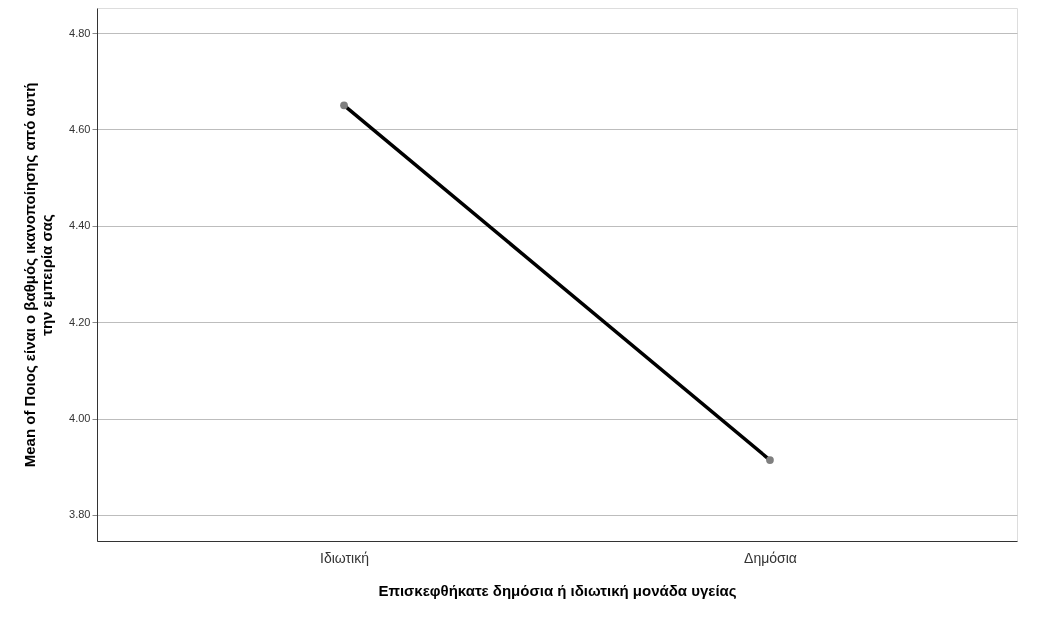 This screenshot has width=1038, height=617. Describe the element at coordinates (80, 128) in the screenshot. I see `y-tick-label: 4.60` at that location.